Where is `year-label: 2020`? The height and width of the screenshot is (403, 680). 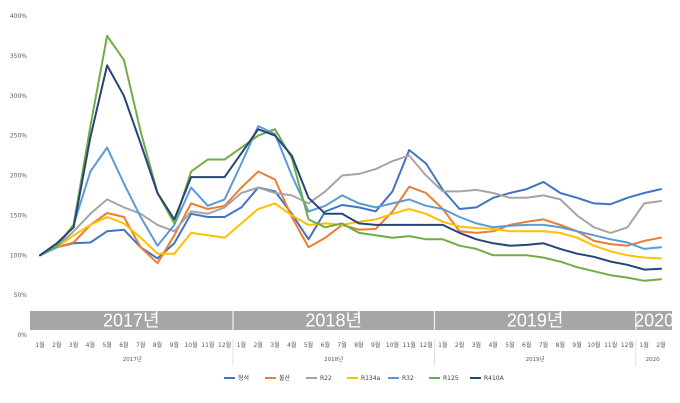 year-label: 2020 is located at coordinates (653, 360).